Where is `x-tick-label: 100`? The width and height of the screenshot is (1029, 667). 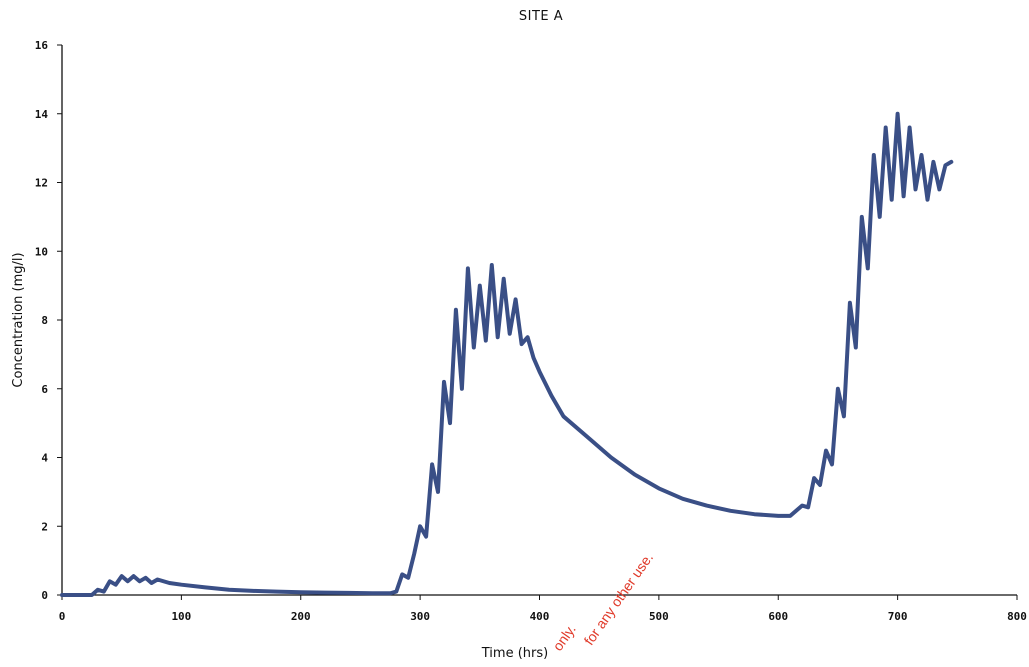
x-tick-label: 100 is located at coordinates (181, 616).